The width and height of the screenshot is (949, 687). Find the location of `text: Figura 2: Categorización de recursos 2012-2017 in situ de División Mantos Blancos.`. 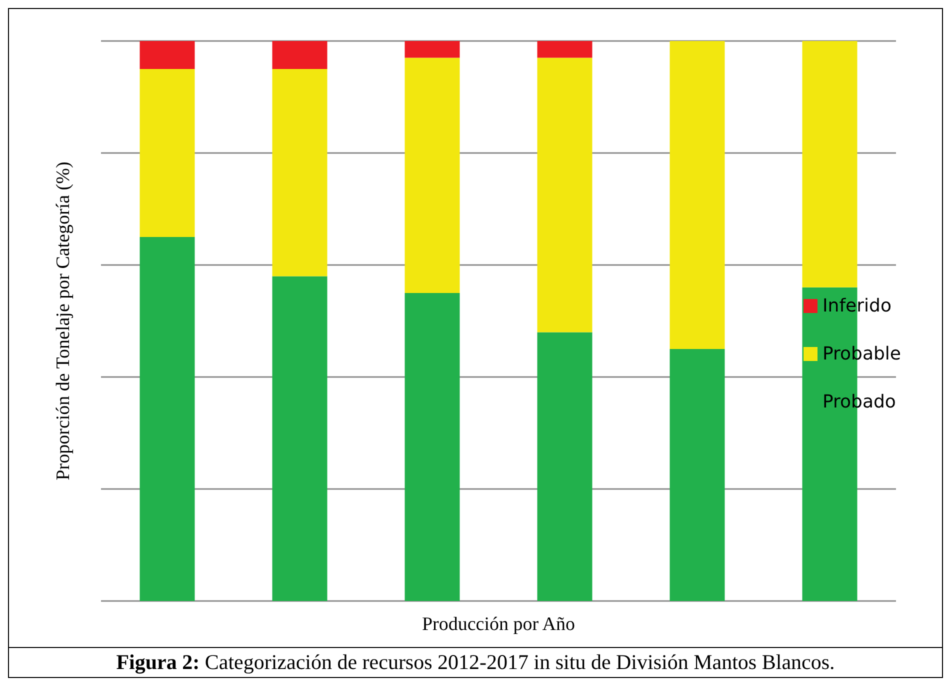

text: Figura 2: Categorización de recursos 2012-2017 in situ de División Mantos Blancos. is located at coordinates (475, 662).